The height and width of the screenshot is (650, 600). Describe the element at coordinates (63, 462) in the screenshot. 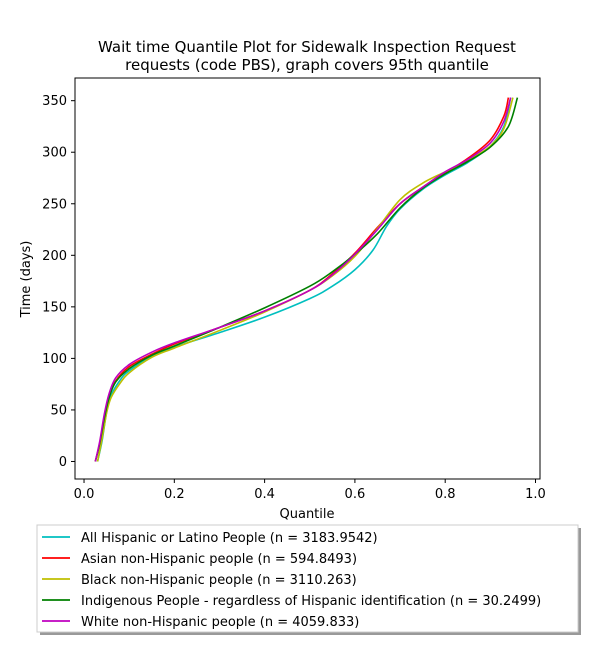

I see `y-tick-label: 0` at that location.